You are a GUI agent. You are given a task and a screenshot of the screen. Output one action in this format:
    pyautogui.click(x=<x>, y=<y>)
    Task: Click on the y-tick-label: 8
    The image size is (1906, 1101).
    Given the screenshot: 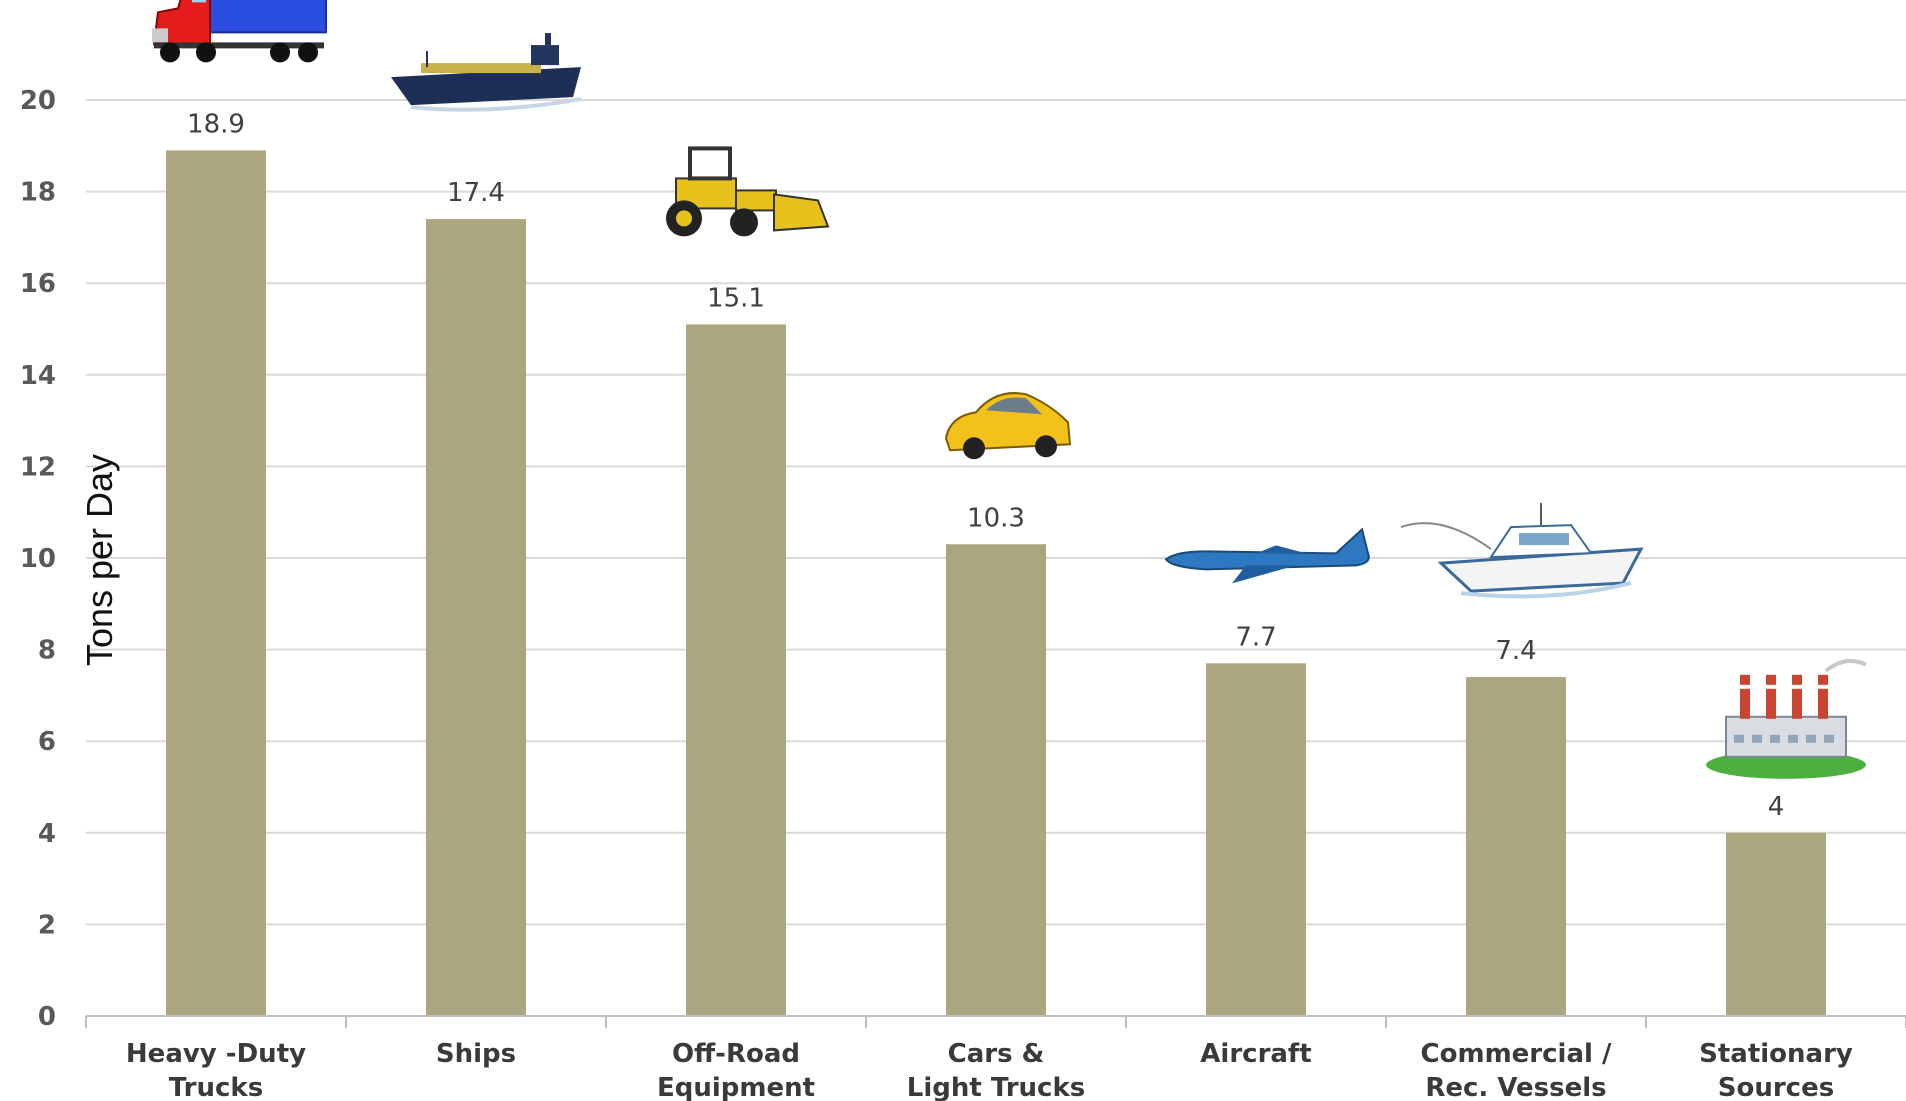 What is the action you would take?
    pyautogui.click(x=47, y=651)
    